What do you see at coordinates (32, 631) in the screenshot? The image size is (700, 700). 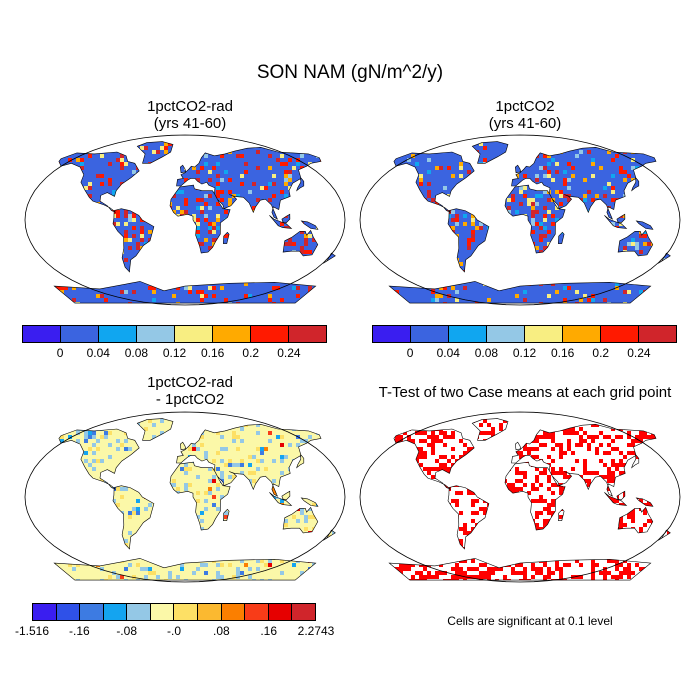 I see `colorbar-tick-label: -1.516` at bounding box center [32, 631].